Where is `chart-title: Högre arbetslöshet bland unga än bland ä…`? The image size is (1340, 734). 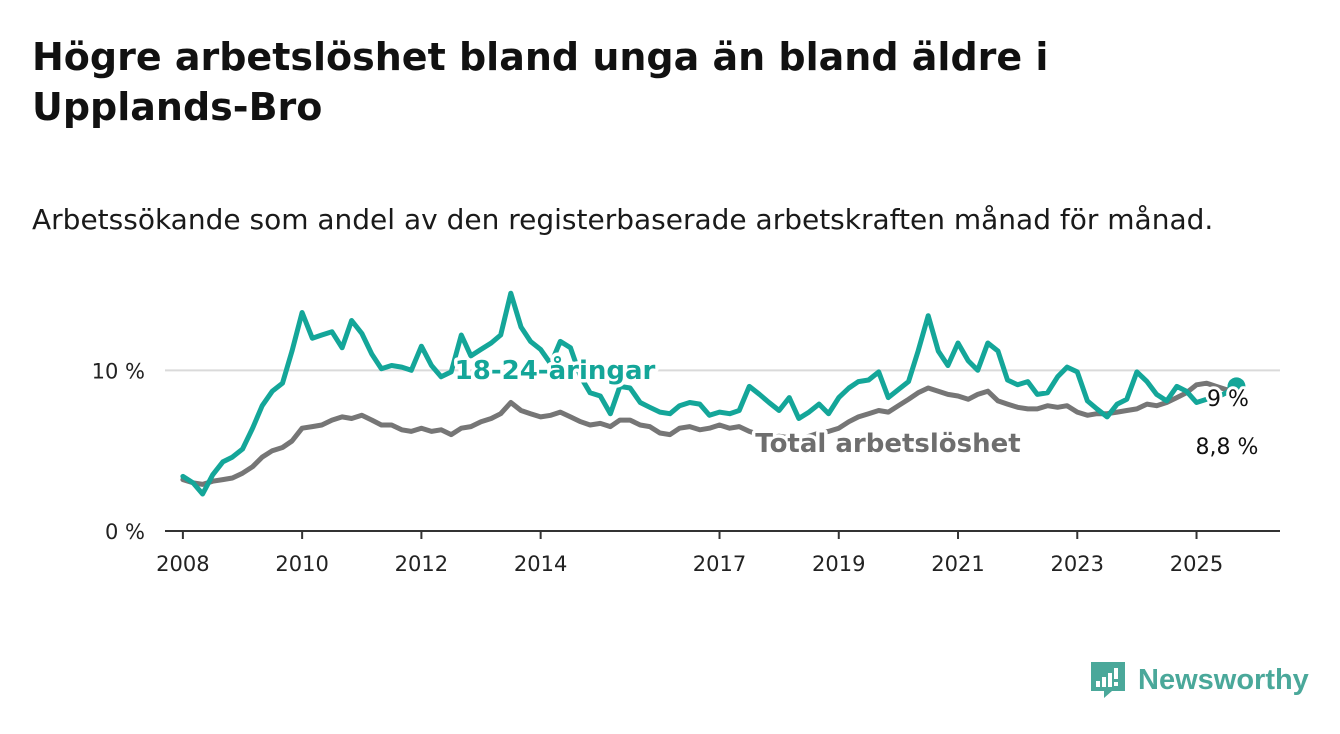 chart-title: Högre arbetslöshet bland unga än bland ä… is located at coordinates (540, 82).